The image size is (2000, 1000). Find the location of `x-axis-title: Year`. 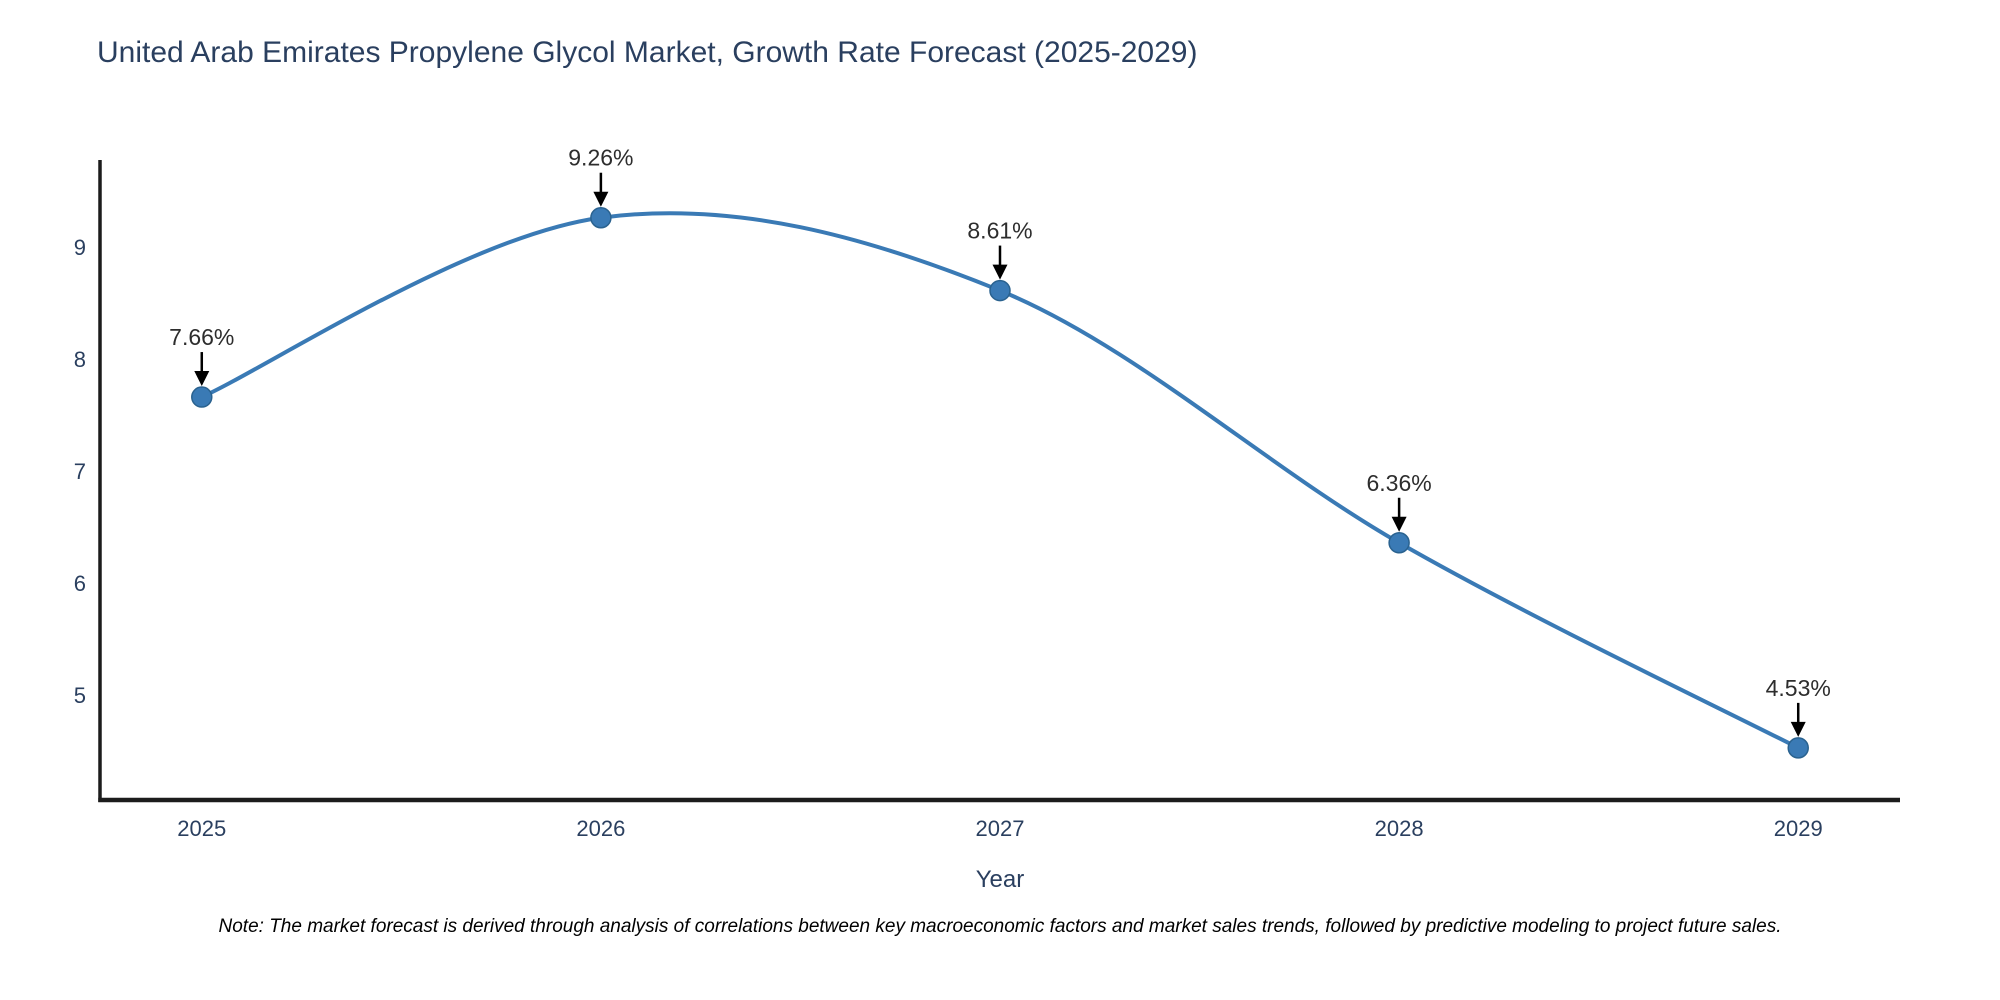

x-axis-title: Year is located at coordinates (1000, 879).